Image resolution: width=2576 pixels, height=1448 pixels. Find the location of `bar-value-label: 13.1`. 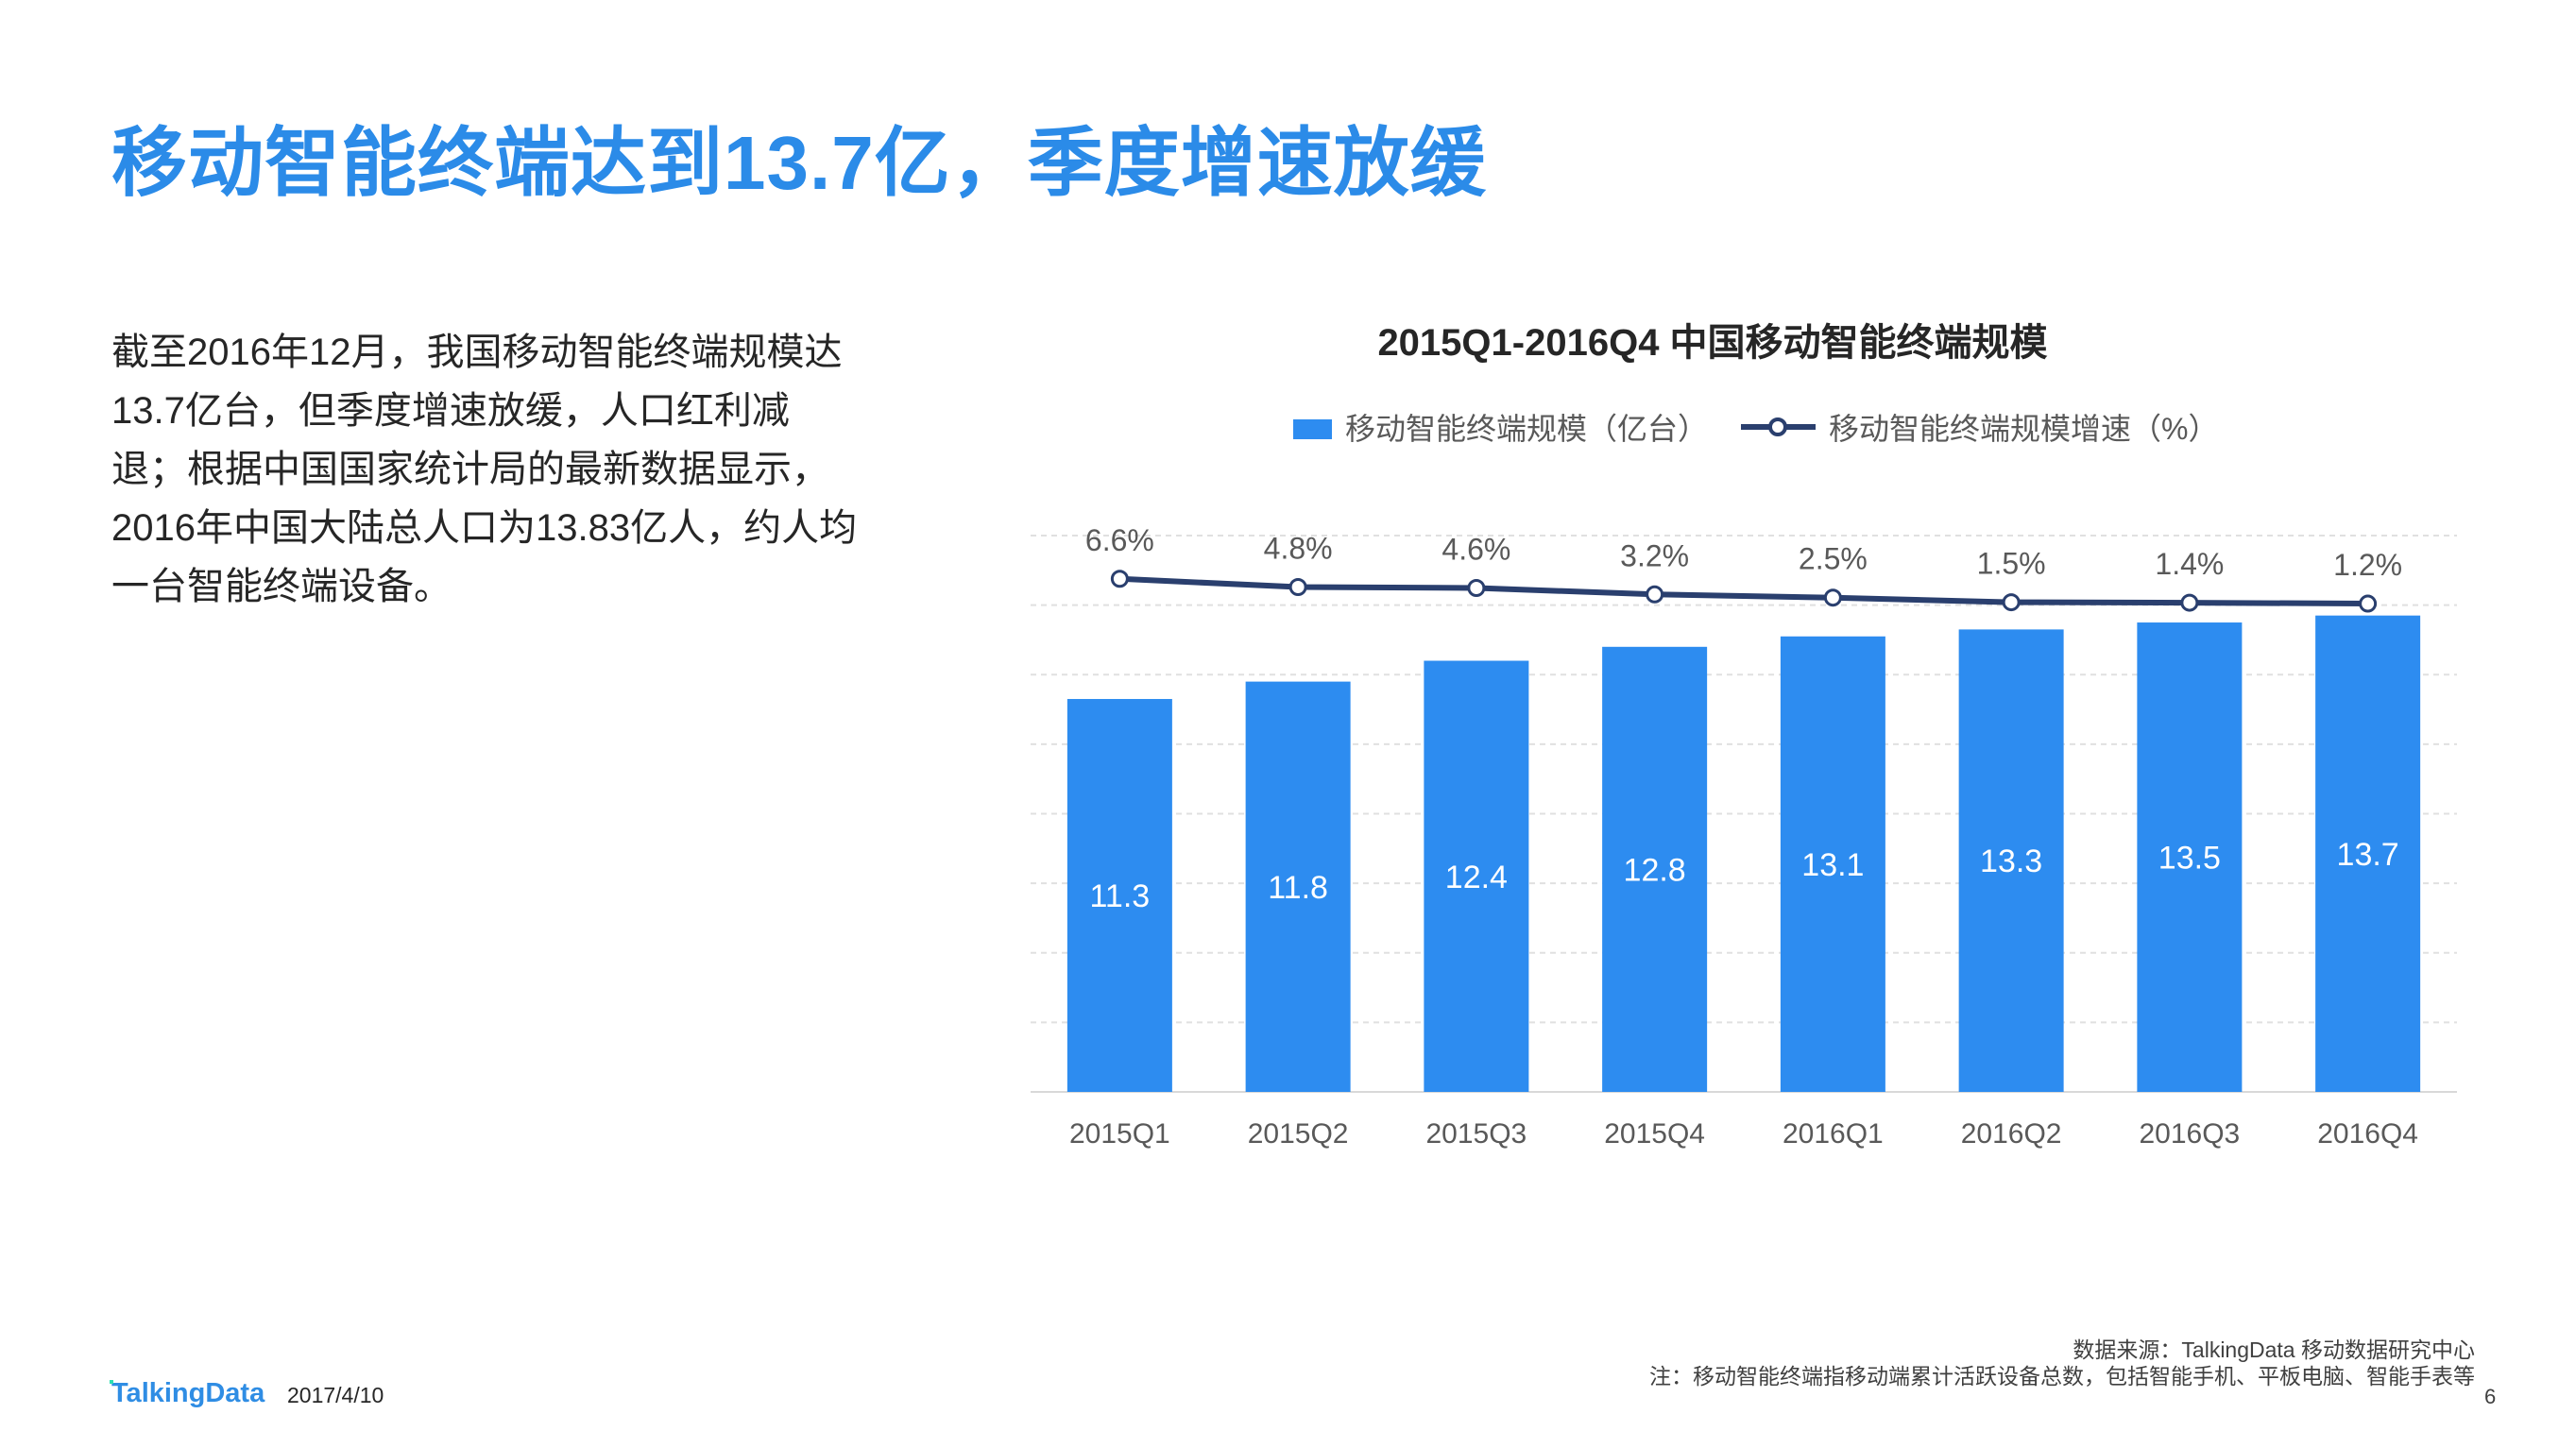

bar-value-label: 13.1 is located at coordinates (1833, 865).